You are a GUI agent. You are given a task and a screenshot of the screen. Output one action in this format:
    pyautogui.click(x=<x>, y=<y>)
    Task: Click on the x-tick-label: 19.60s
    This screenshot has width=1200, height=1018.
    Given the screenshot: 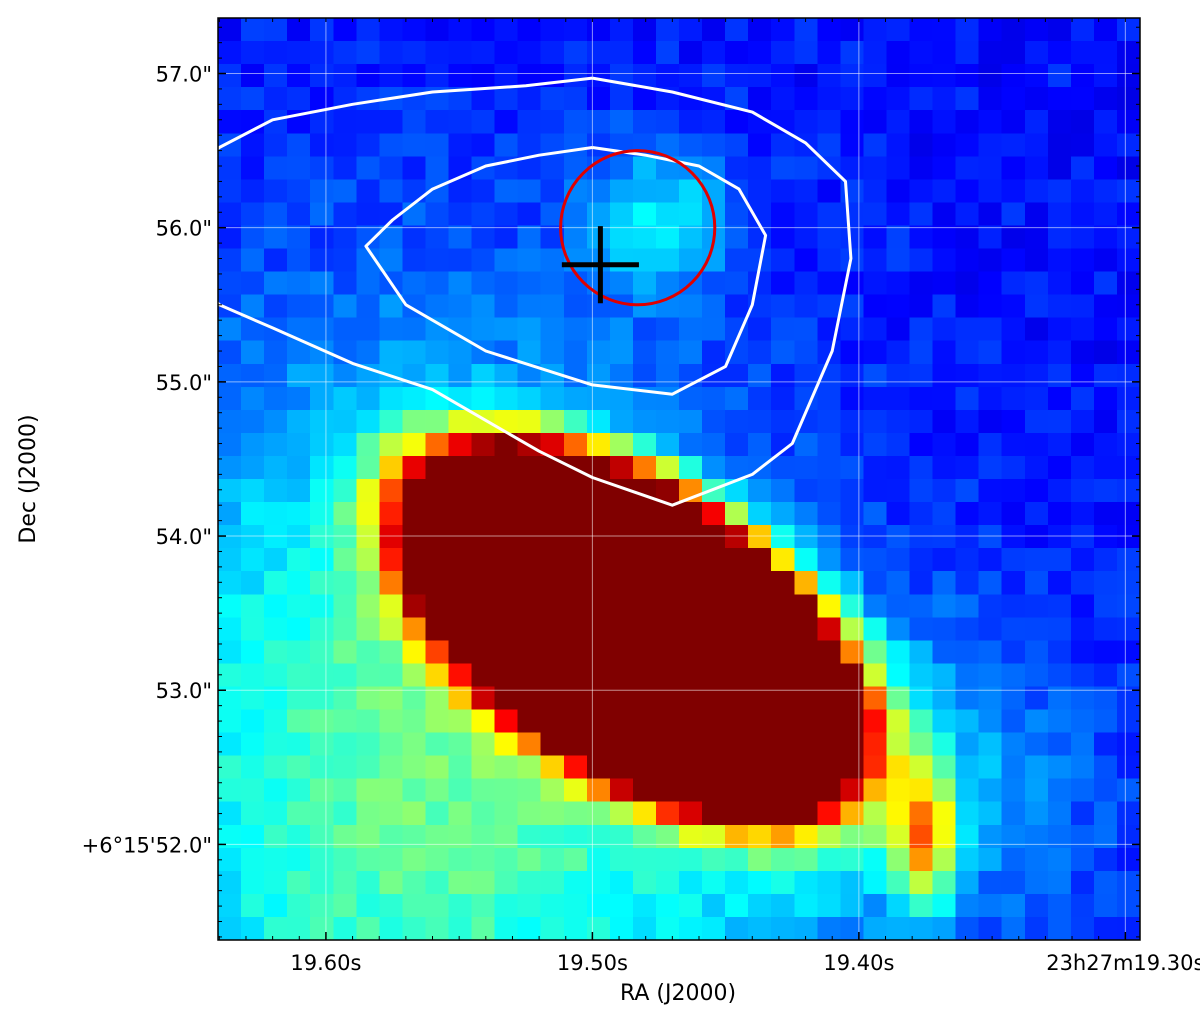 What is the action you would take?
    pyautogui.click(x=325, y=963)
    